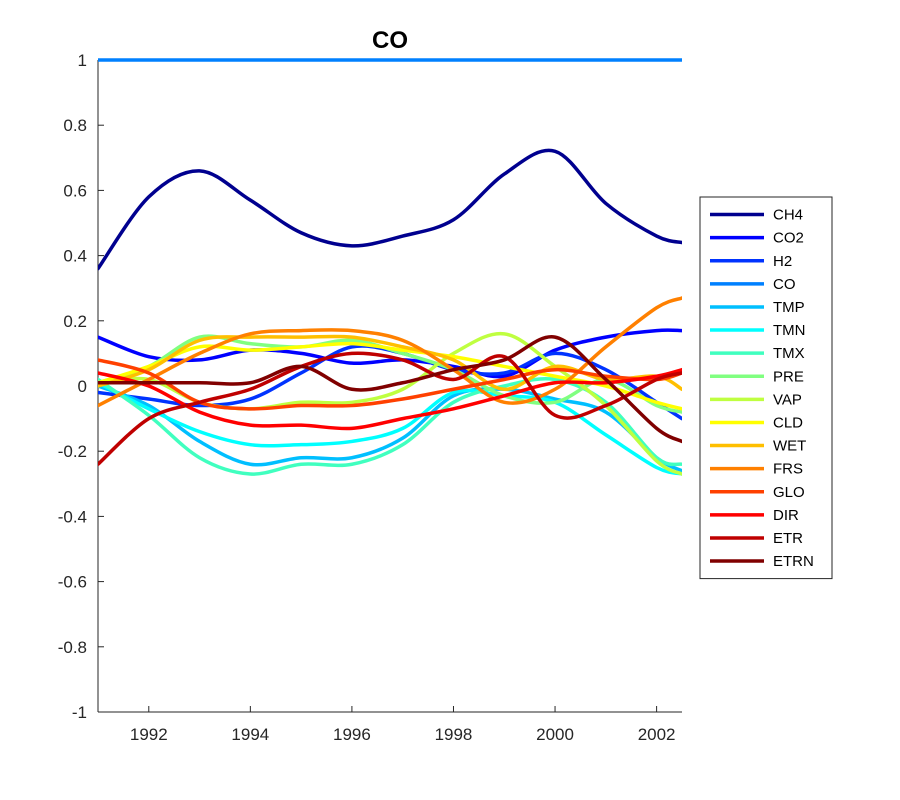 This screenshot has height=800, width=900. Describe the element at coordinates (72, 451) in the screenshot. I see `y-tick-label: -0.2` at that location.